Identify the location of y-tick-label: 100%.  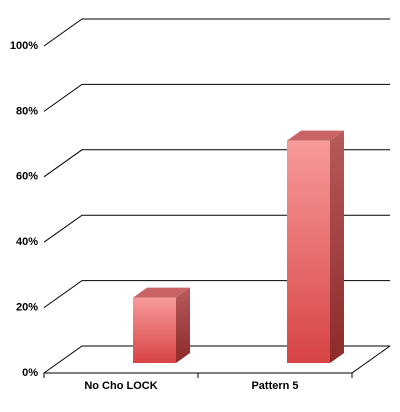
(24, 46).